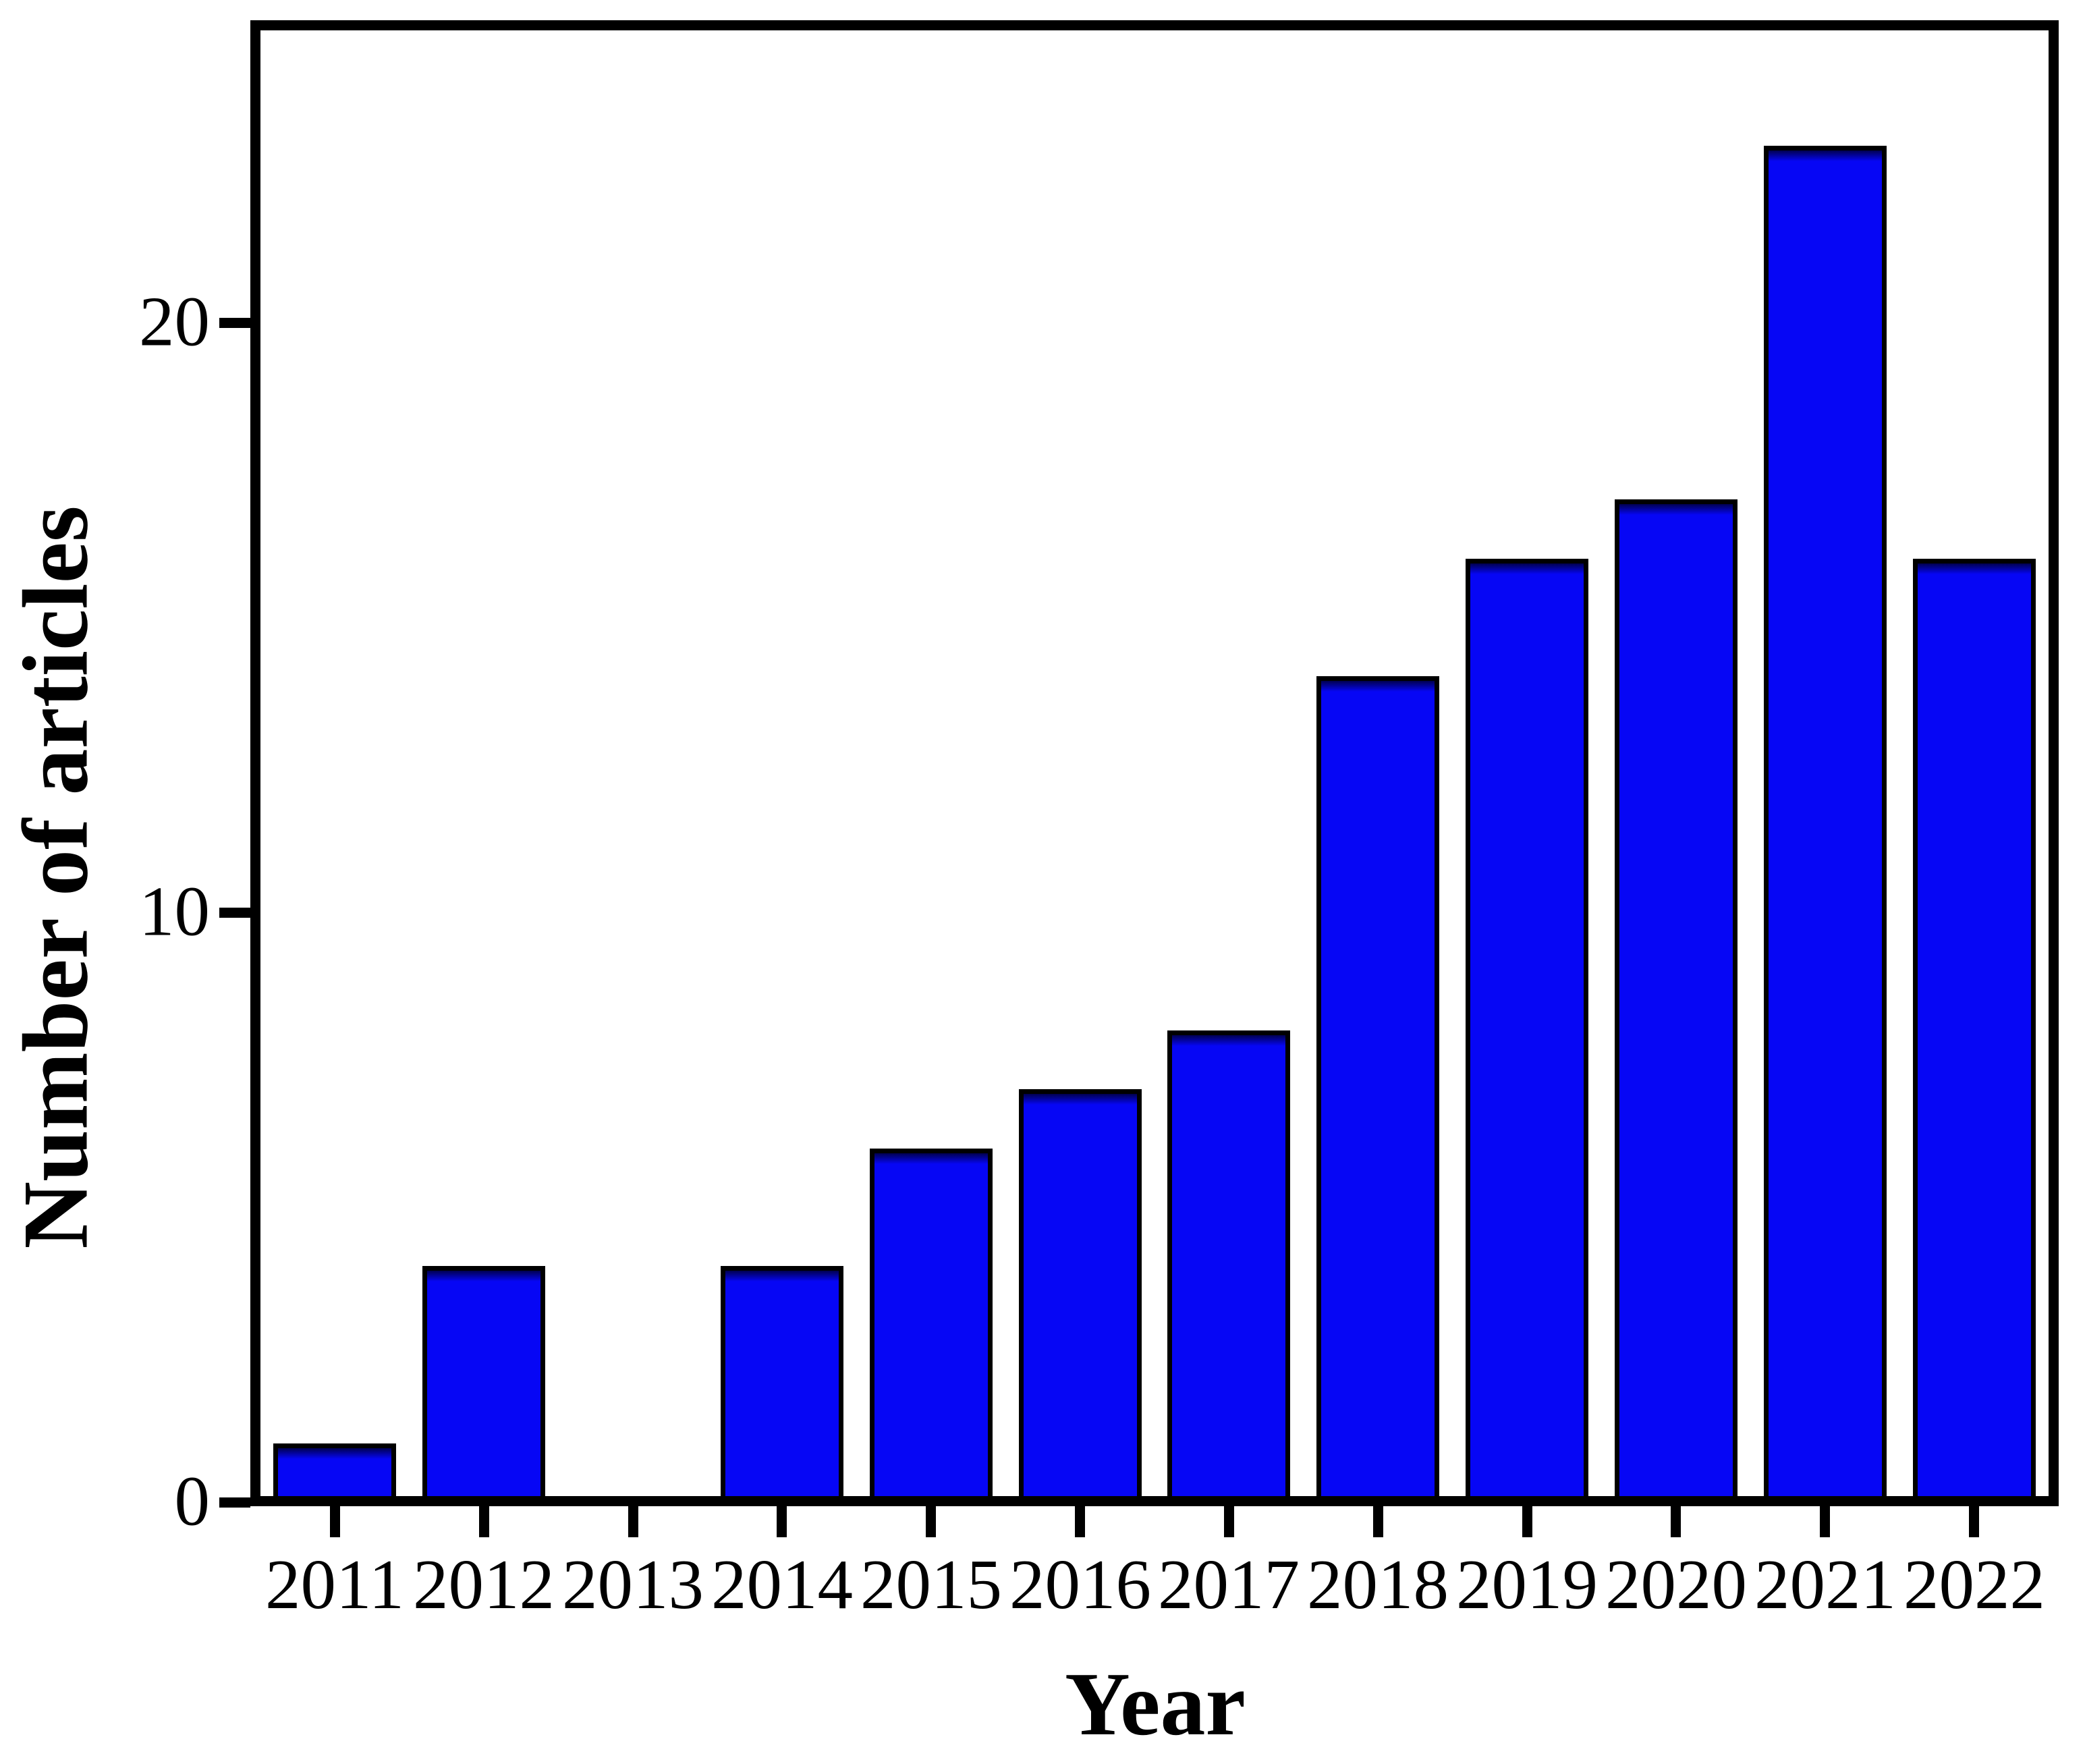 The image size is (2085, 1764). What do you see at coordinates (484, 1584) in the screenshot?
I see `x-tick-label: 2012` at bounding box center [484, 1584].